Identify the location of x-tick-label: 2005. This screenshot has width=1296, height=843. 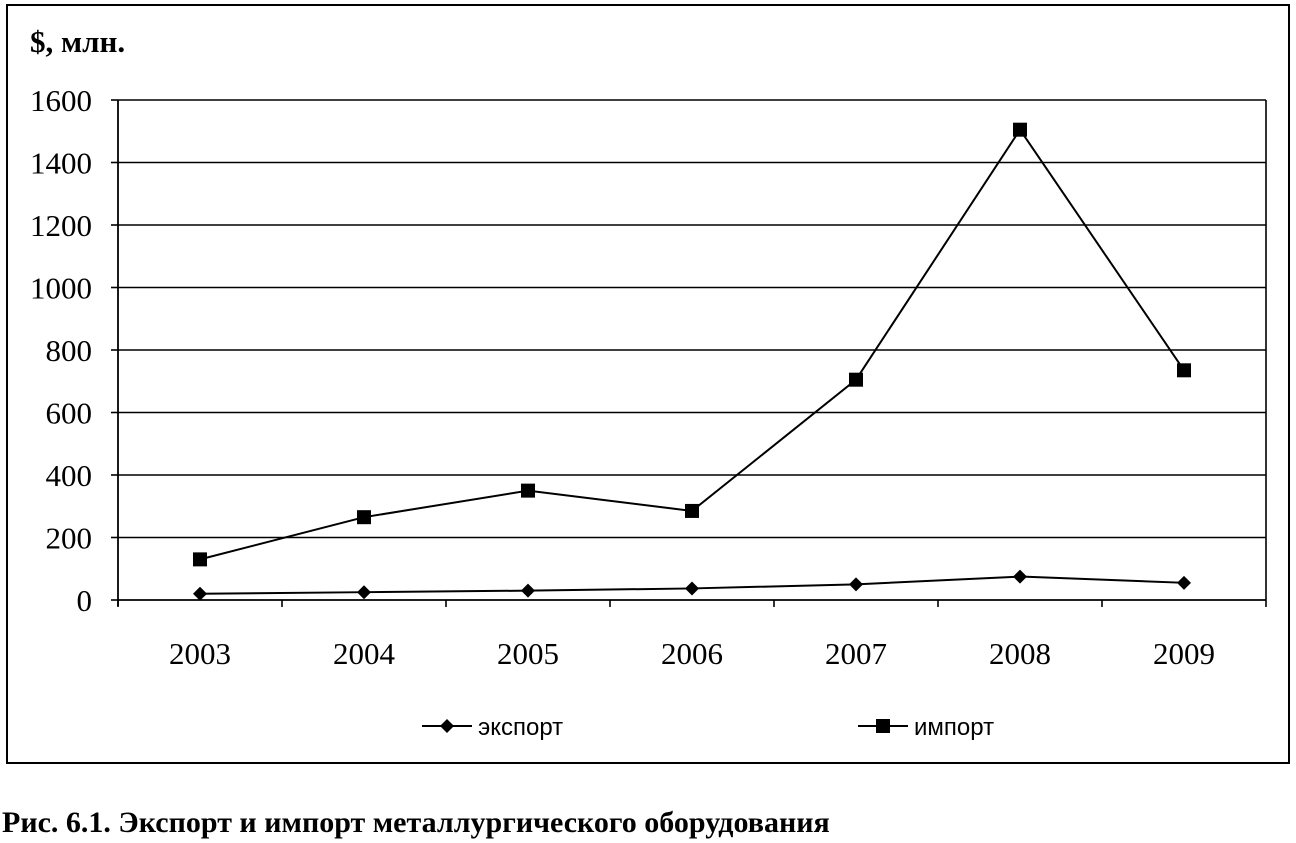
(528, 653).